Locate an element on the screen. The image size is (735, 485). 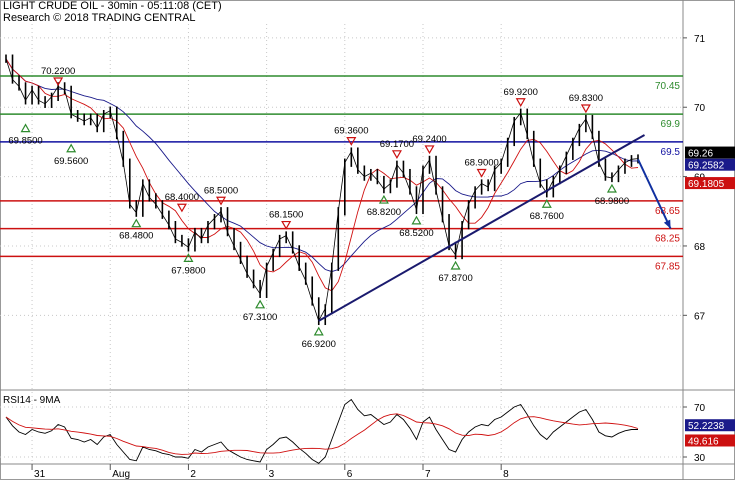
pivot-high-label: 69.8300 is located at coordinates (586, 98).